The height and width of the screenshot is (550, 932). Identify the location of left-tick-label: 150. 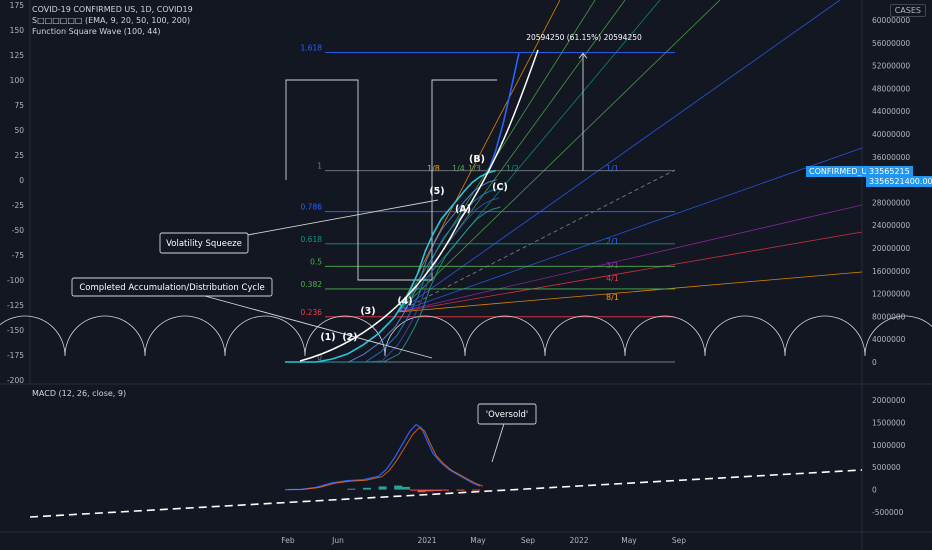
(17, 30).